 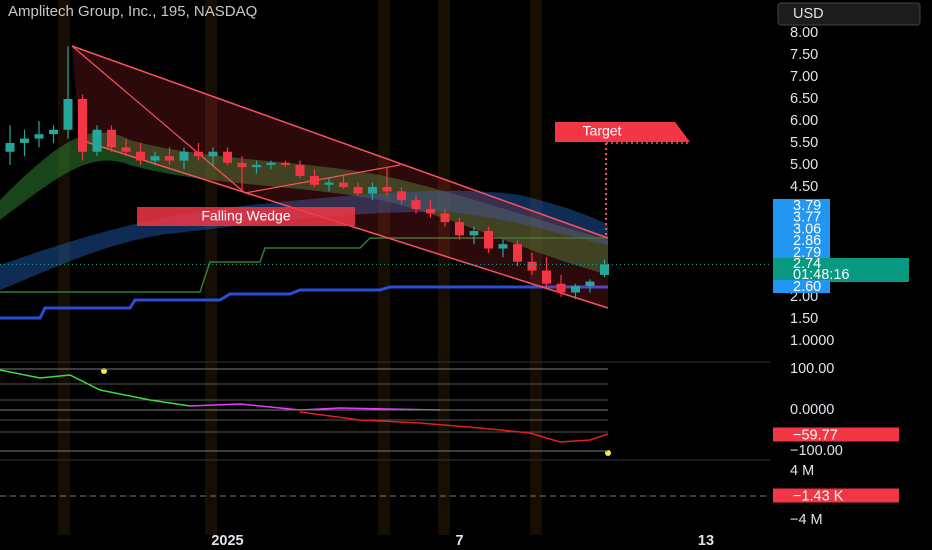 I want to click on y-tick-label: 1.50, so click(x=804, y=319).